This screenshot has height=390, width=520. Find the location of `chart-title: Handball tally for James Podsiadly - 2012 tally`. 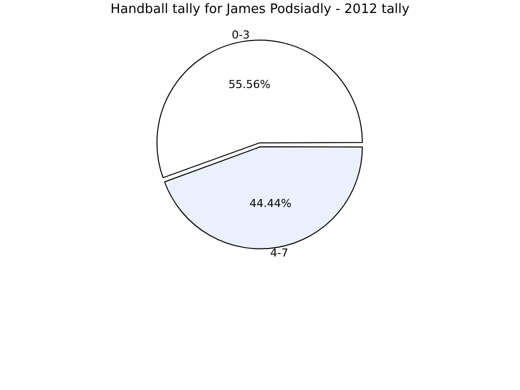

chart-title: Handball tally for James Podsiadly - 2012 tally is located at coordinates (260, 10).